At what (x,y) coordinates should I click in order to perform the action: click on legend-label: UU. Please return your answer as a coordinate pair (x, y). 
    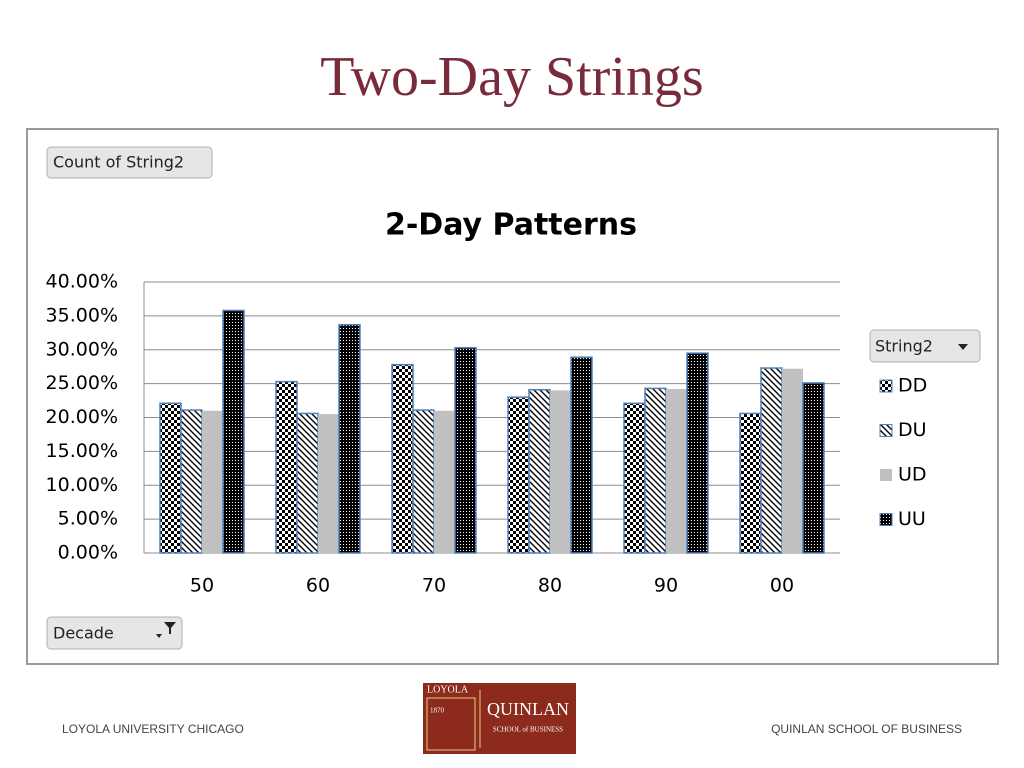
    Looking at the image, I should click on (912, 519).